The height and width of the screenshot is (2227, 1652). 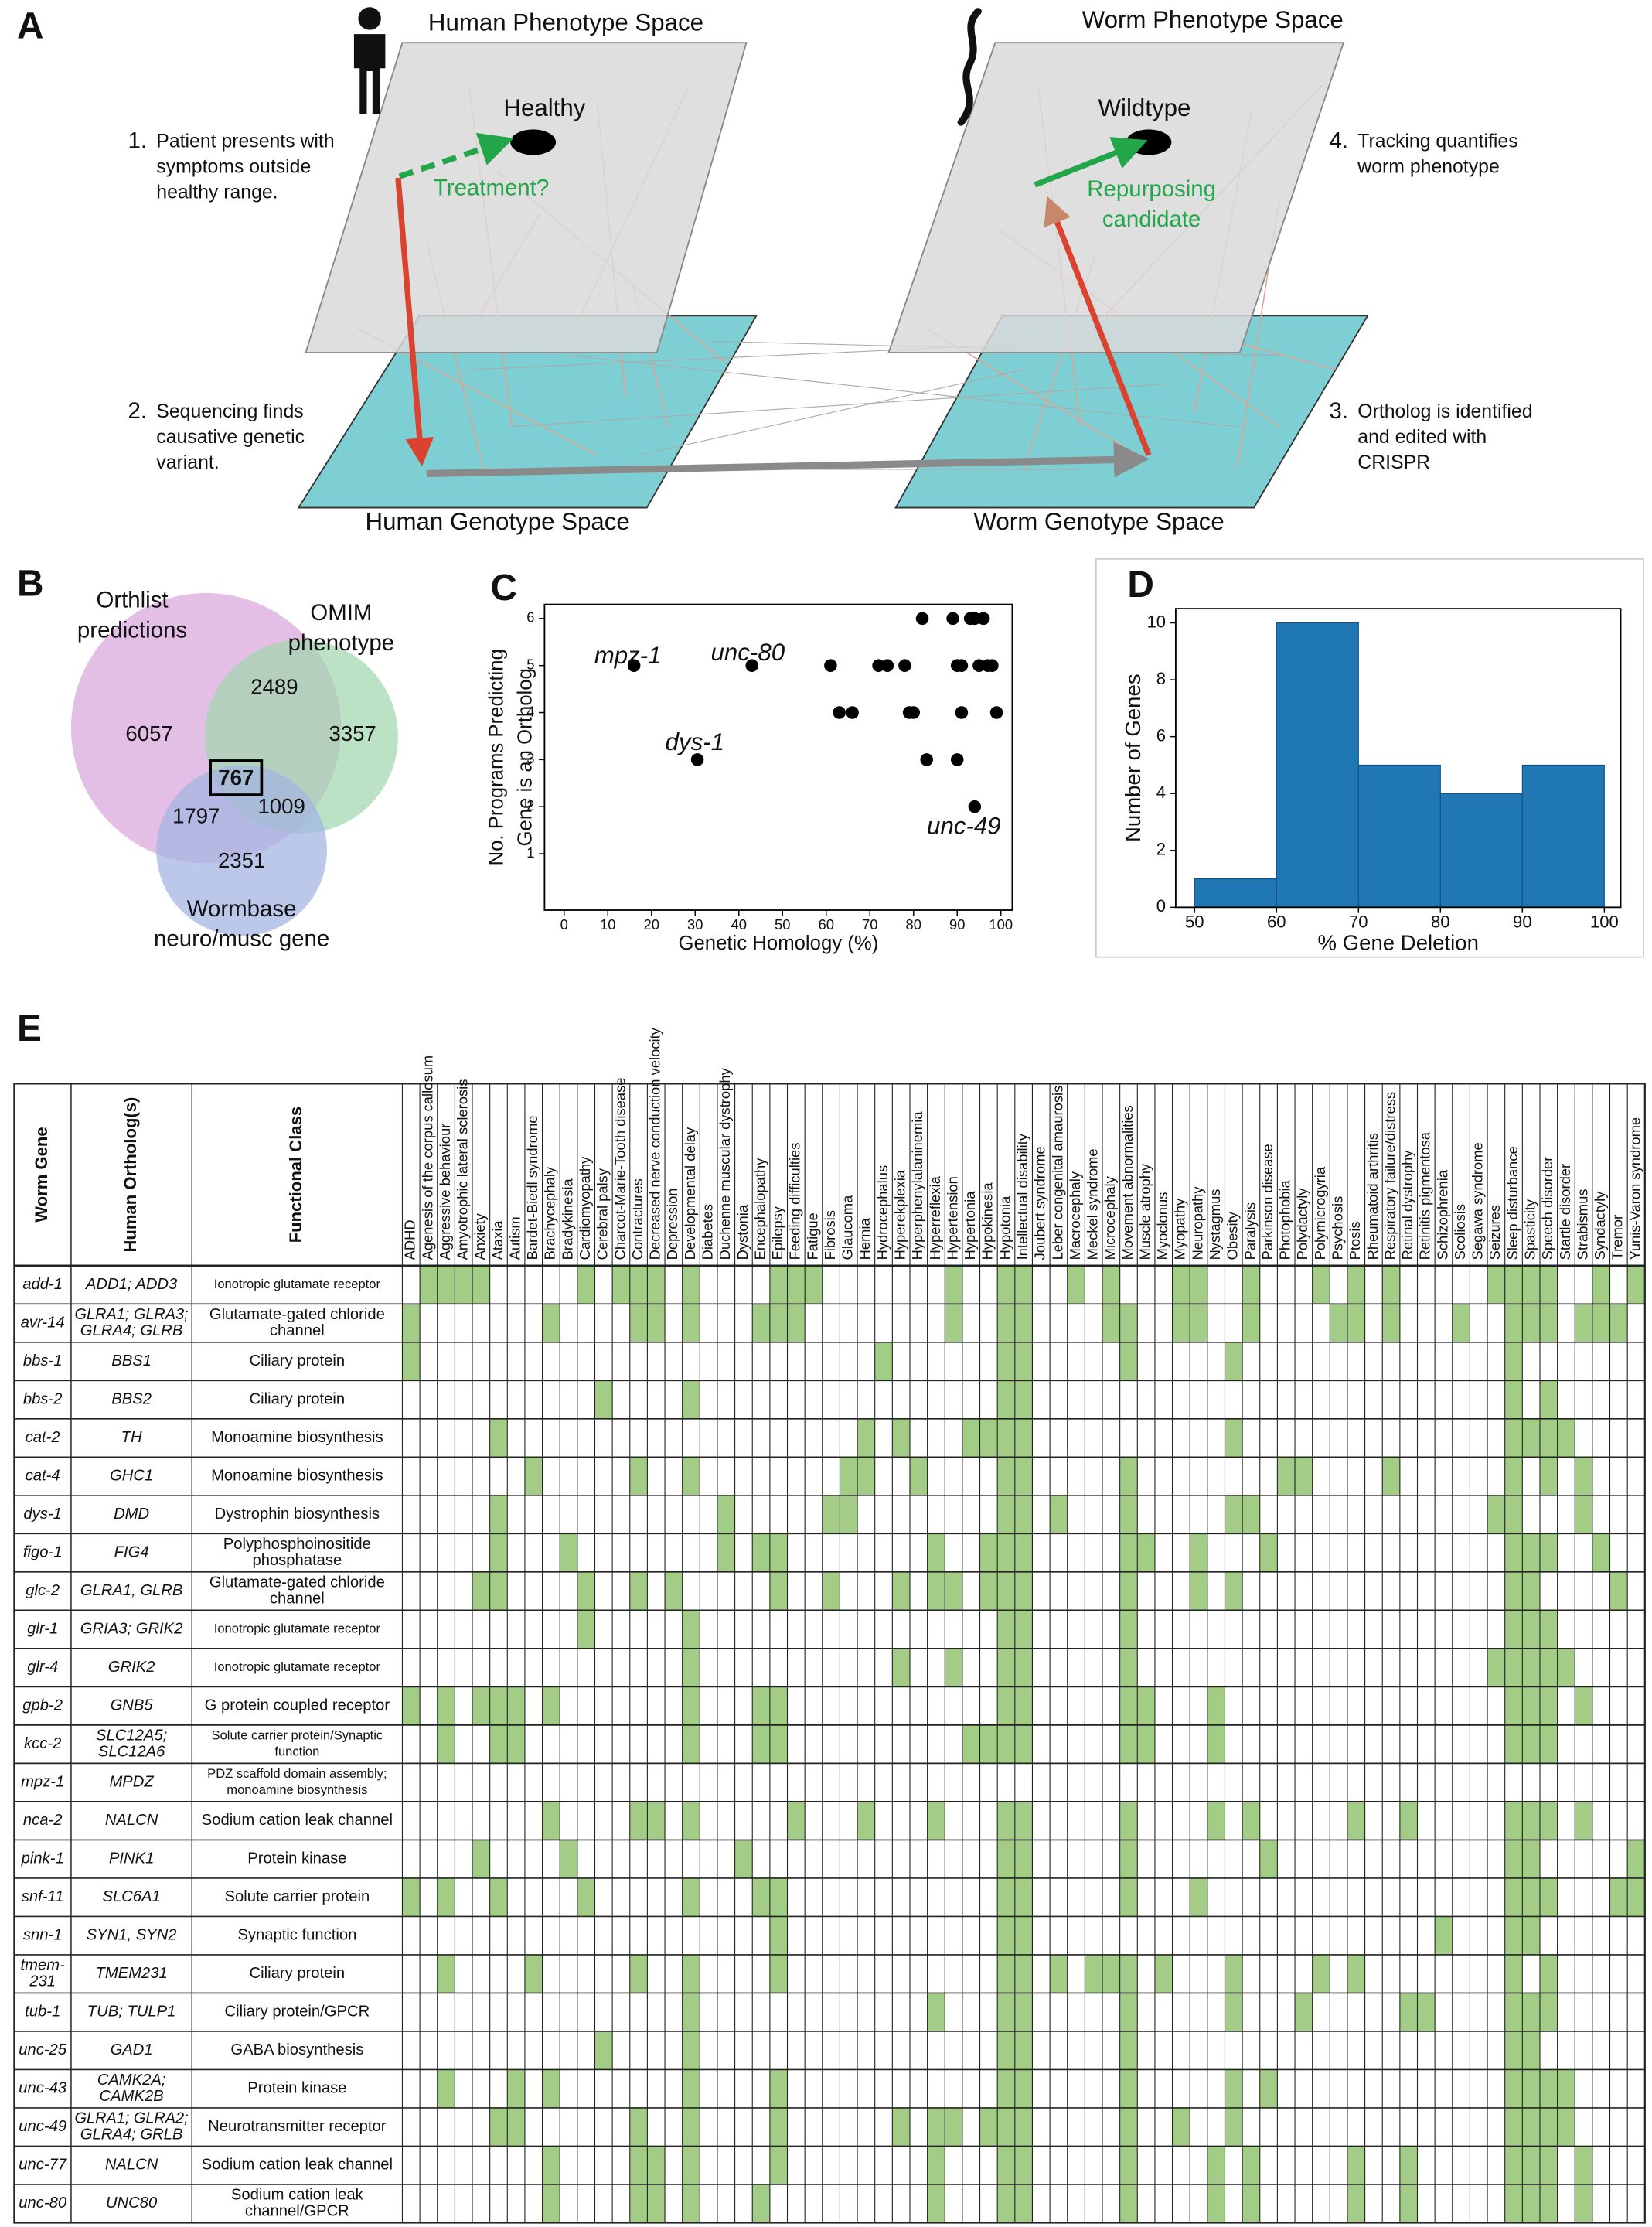 I want to click on table-cell-text: unc-43, so click(x=43, y=2088).